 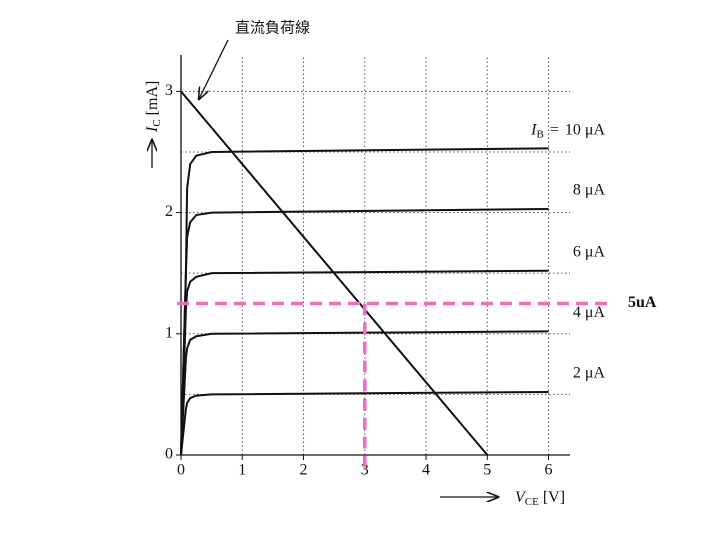 I want to click on x-label-symbol: V, so click(x=521, y=497).